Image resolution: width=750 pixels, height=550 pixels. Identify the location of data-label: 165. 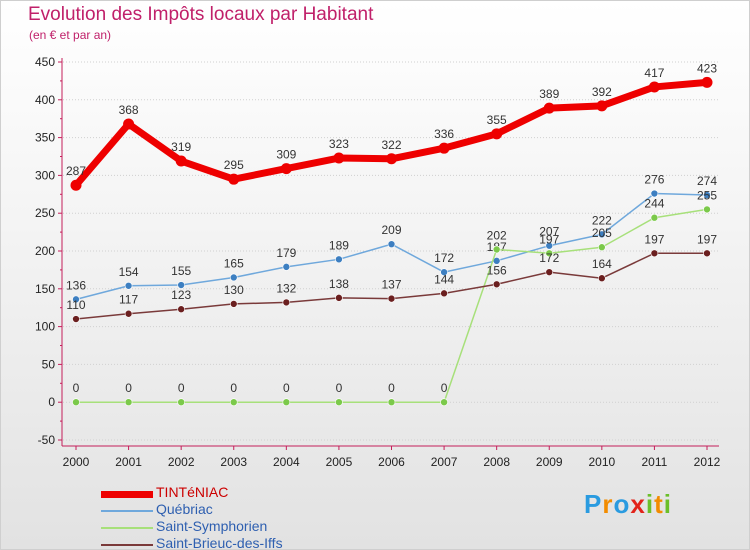
(234, 263).